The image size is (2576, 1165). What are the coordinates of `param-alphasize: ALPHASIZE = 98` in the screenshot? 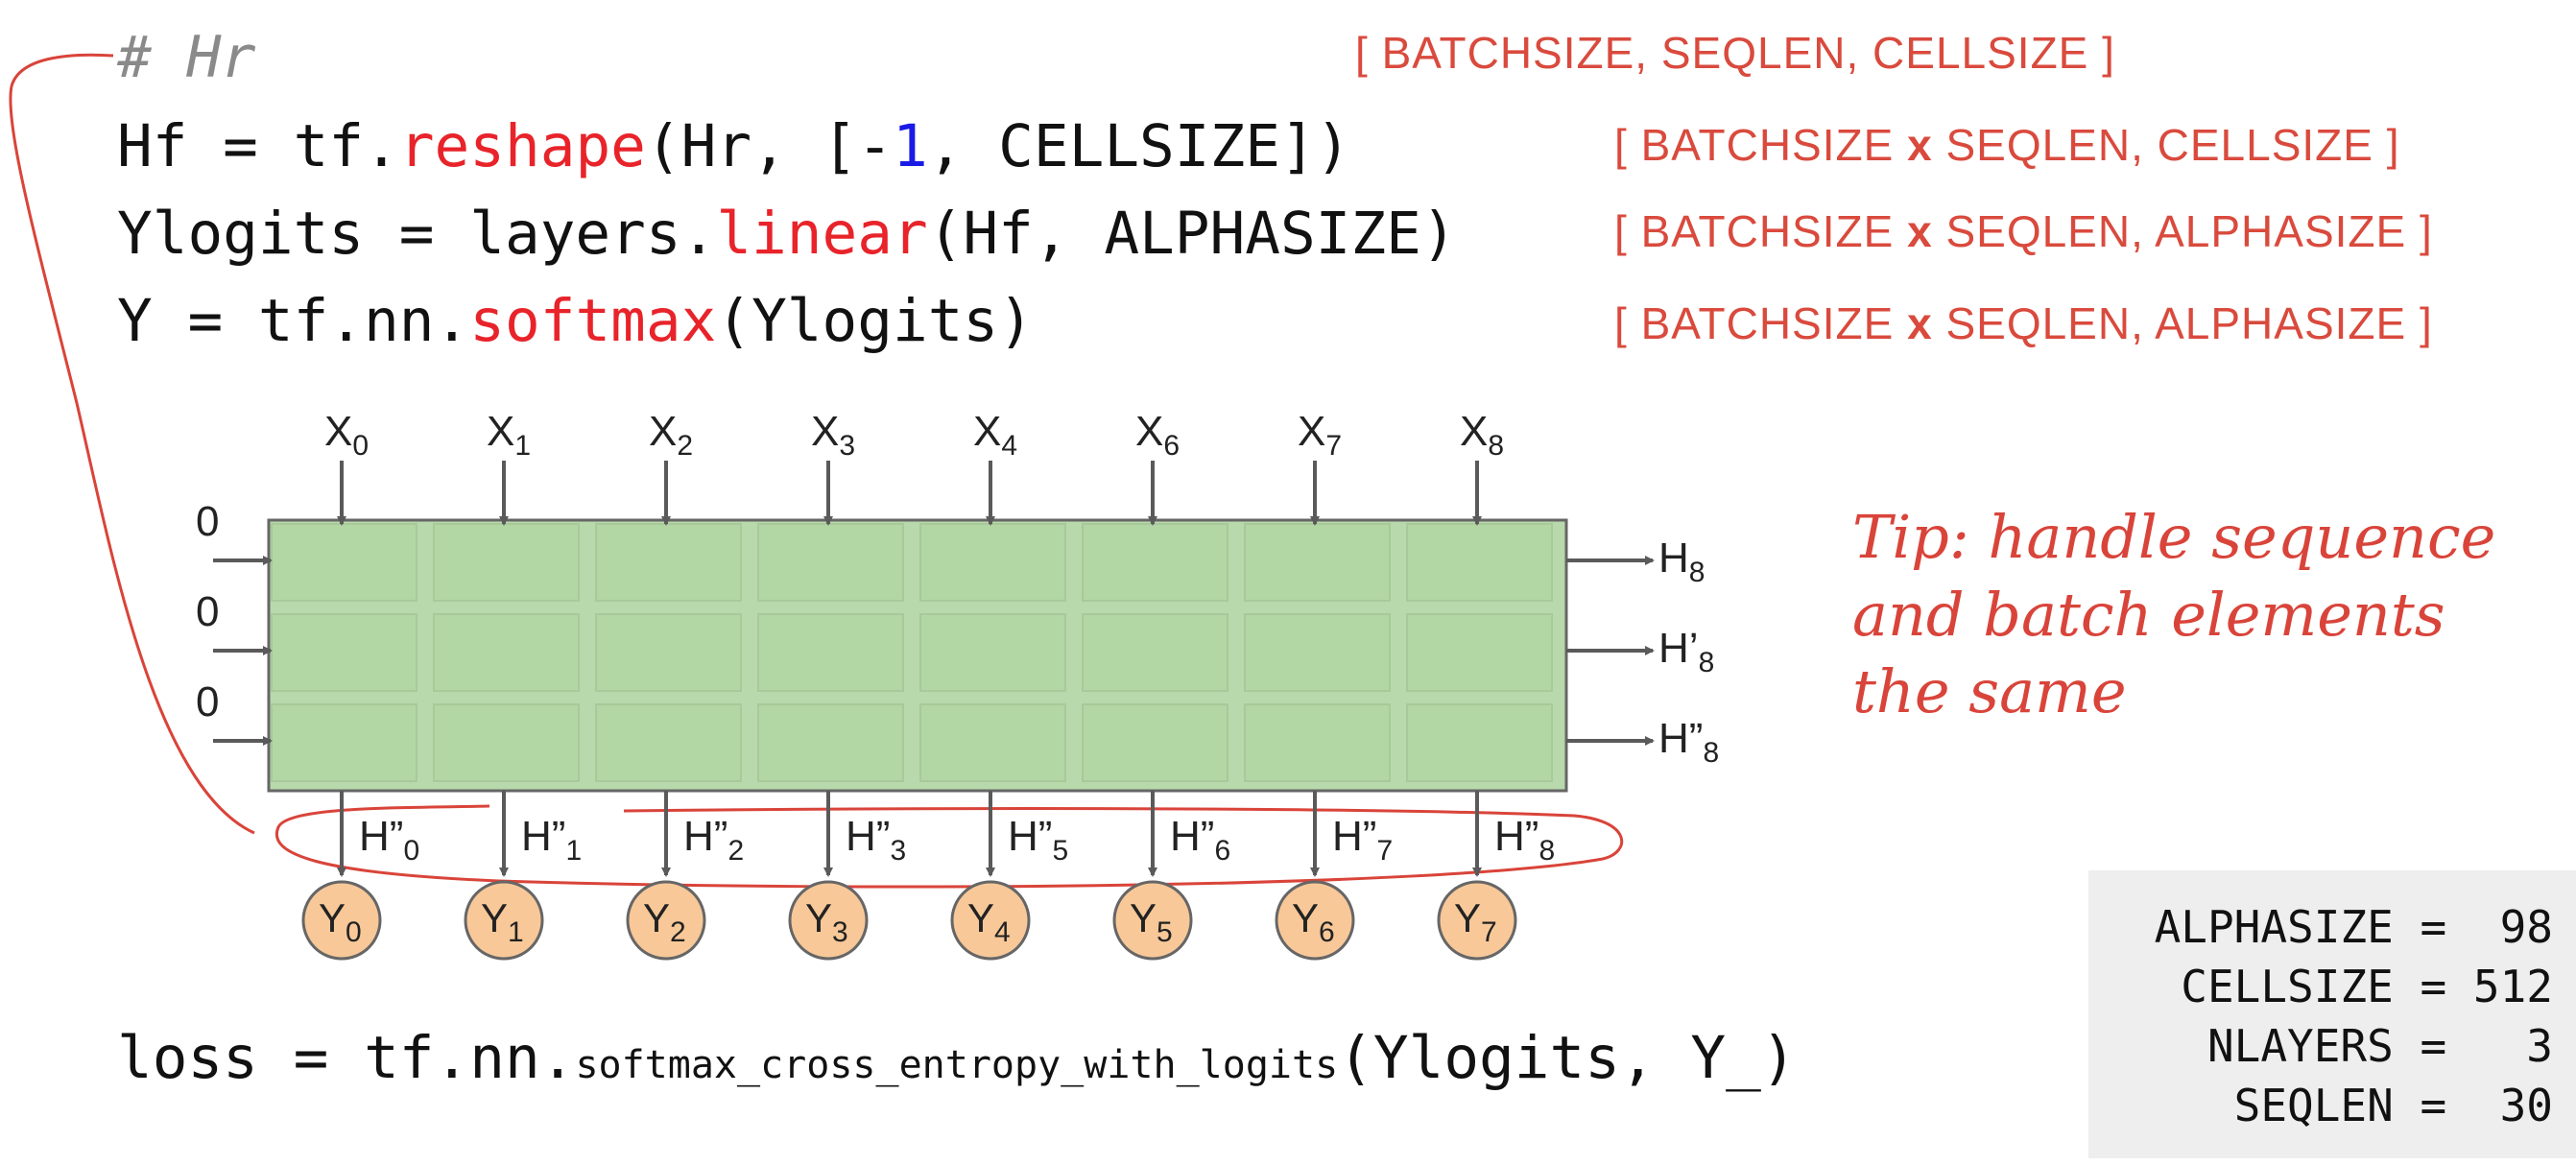 It's located at (2354, 927).